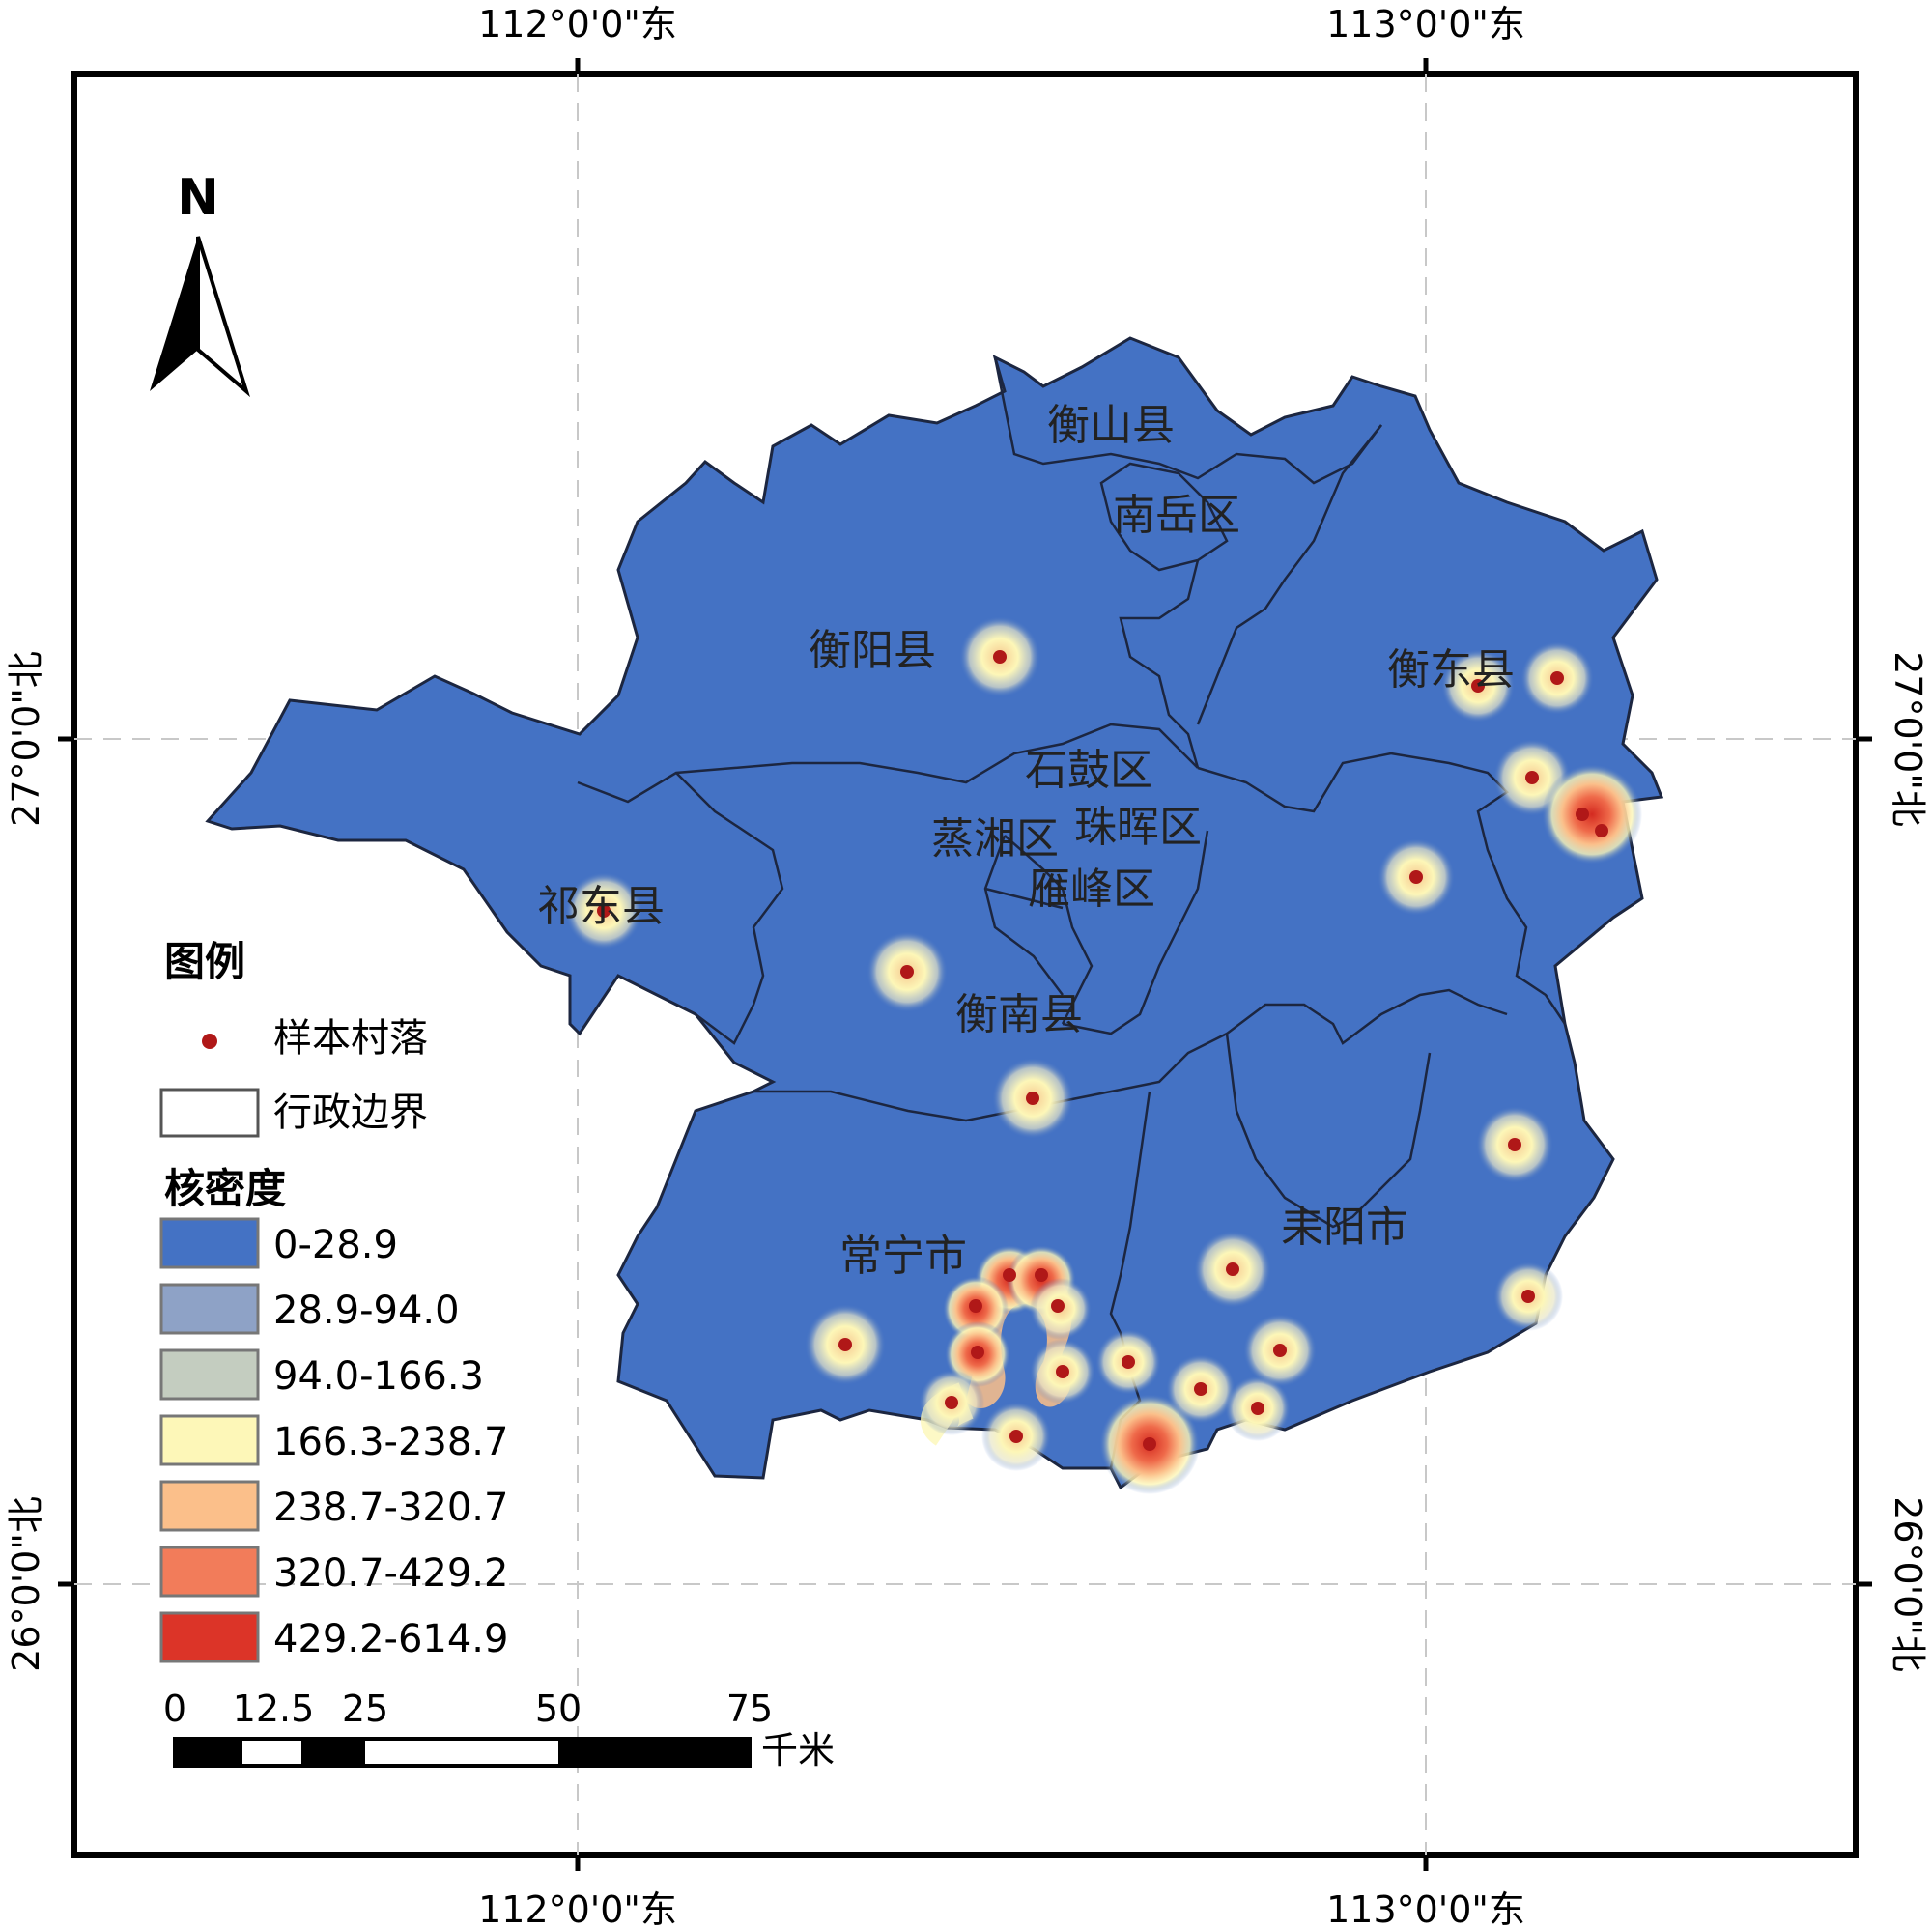 This screenshot has height=1929, width=1932. Describe the element at coordinates (26, 739) in the screenshot. I see `coord-left-27: 27°0'0"北` at that location.